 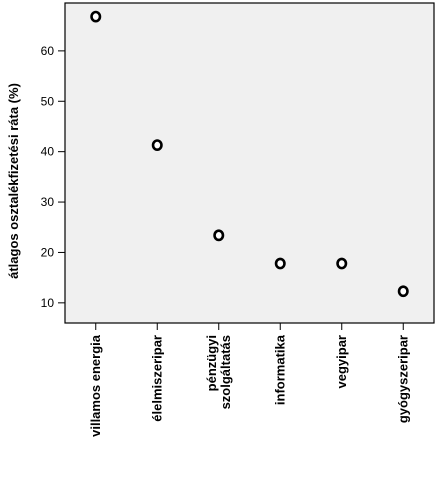 What do you see at coordinates (279, 369) in the screenshot?
I see `x-tick-label: informatika` at bounding box center [279, 369].